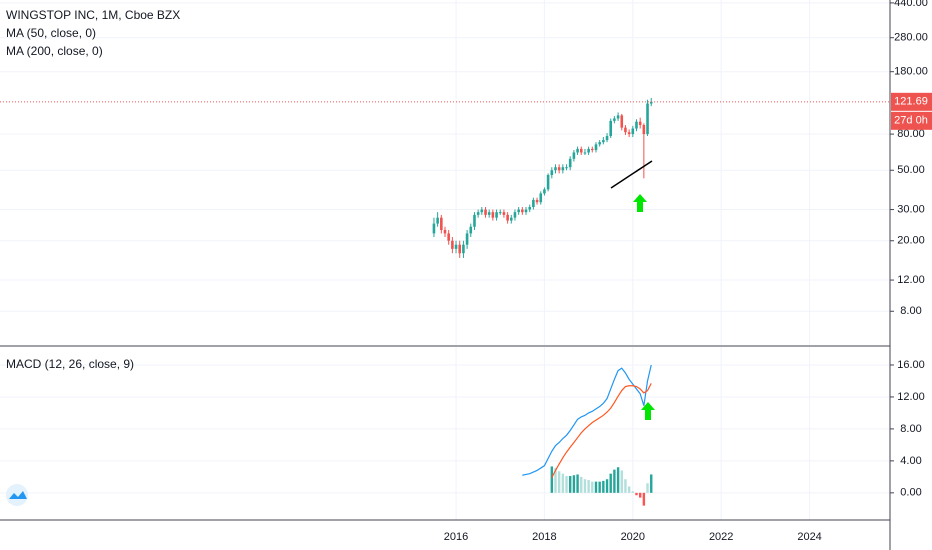  I want to click on logo, so click(17, 495).